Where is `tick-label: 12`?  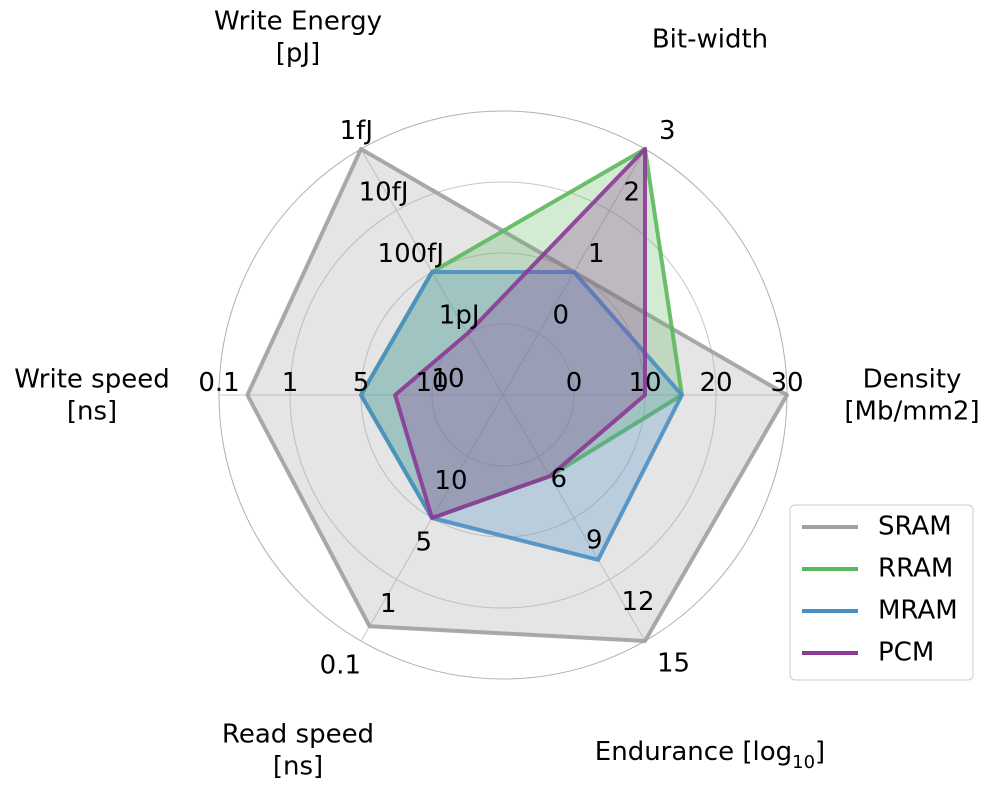
tick-label: 12 is located at coordinates (638, 602).